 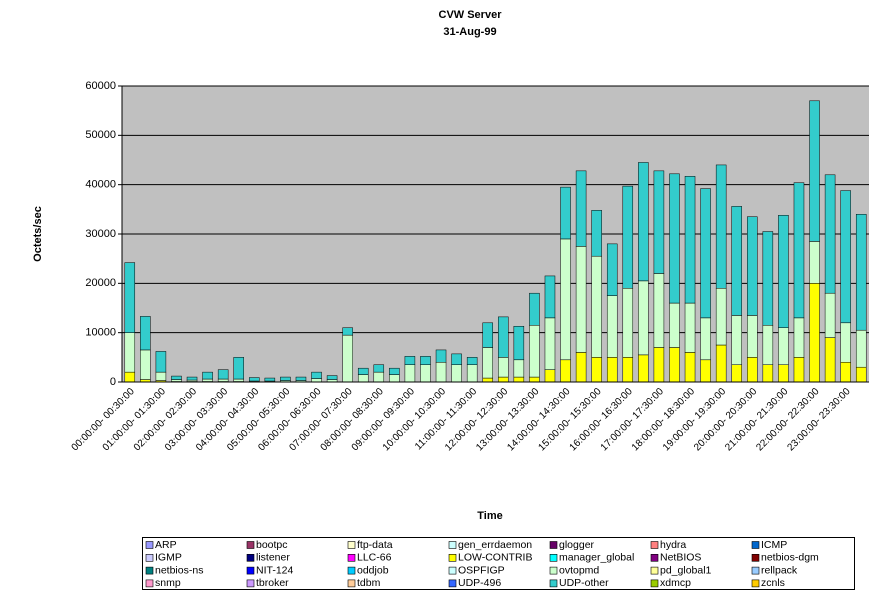 I want to click on legend-label: UDP-other, so click(x=584, y=583).